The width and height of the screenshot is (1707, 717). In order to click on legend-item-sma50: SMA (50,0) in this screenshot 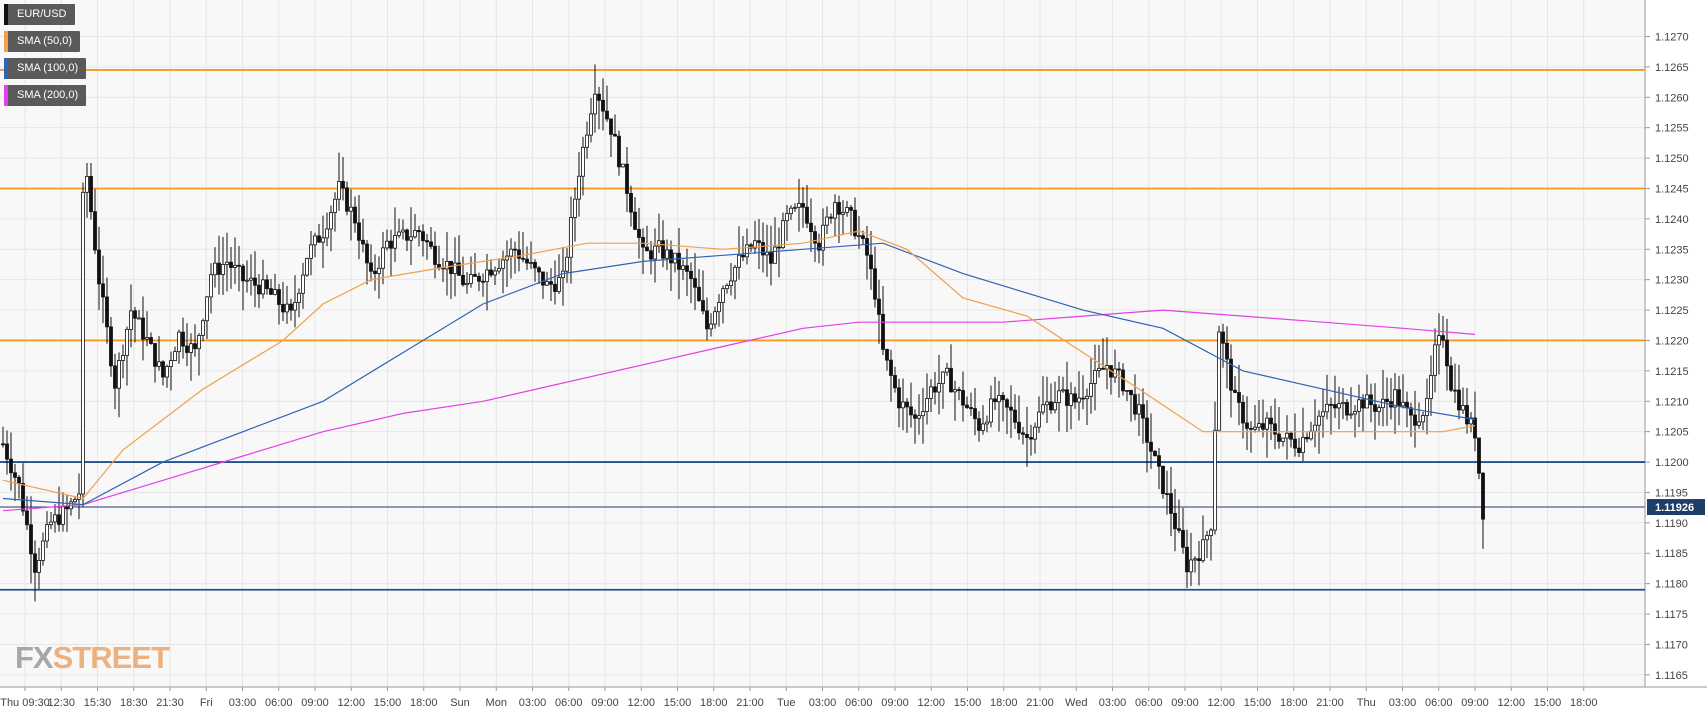, I will do `click(42, 41)`.